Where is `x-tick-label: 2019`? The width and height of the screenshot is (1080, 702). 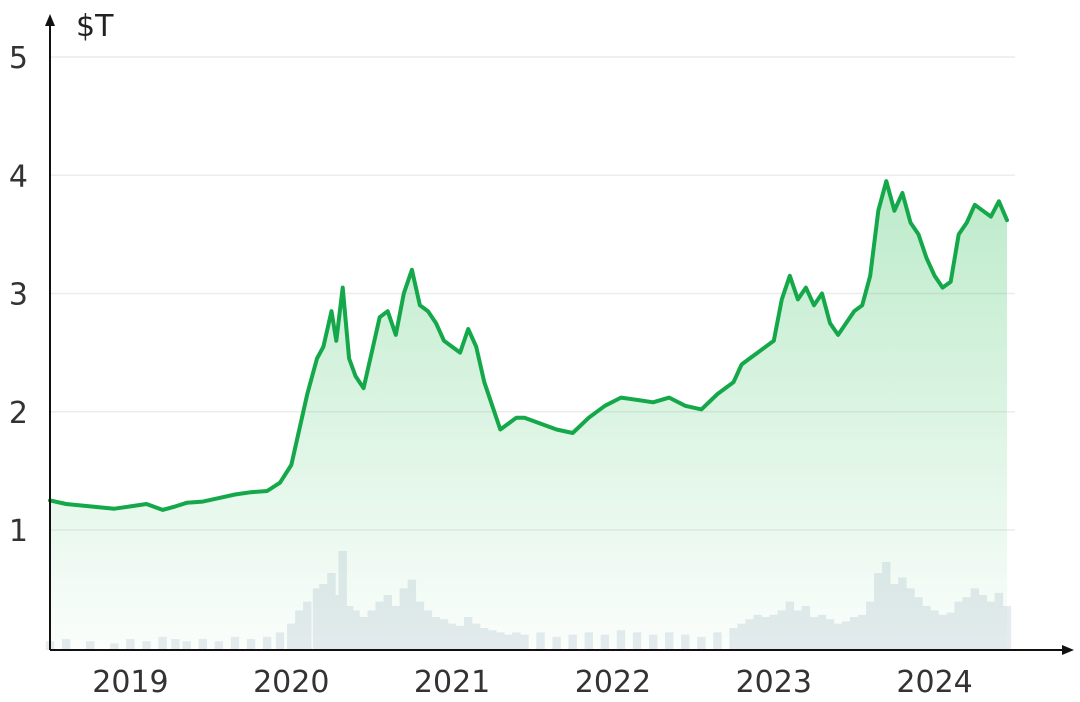
x-tick-label: 2019 is located at coordinates (130, 682).